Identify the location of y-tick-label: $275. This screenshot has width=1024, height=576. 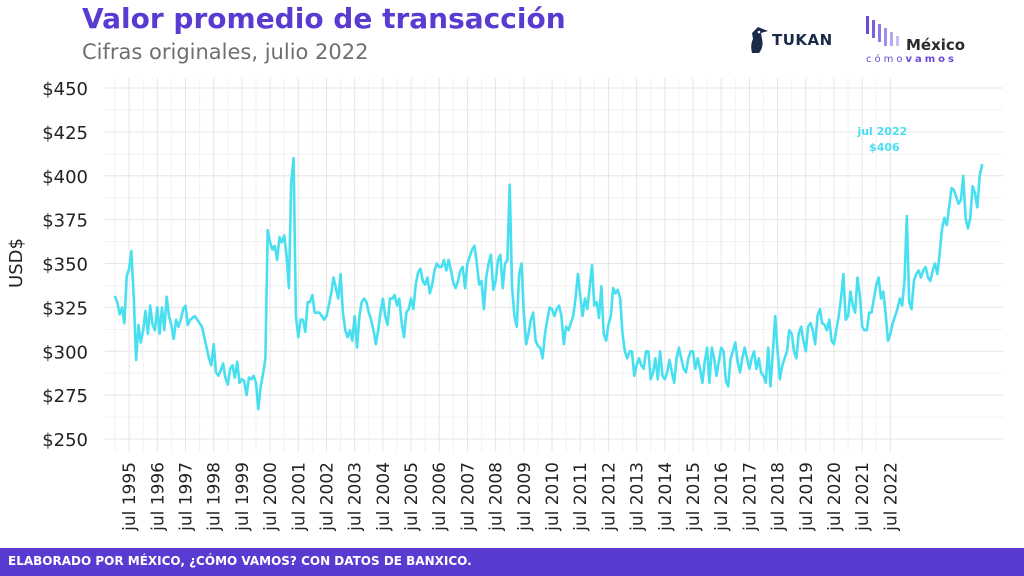
(65, 396).